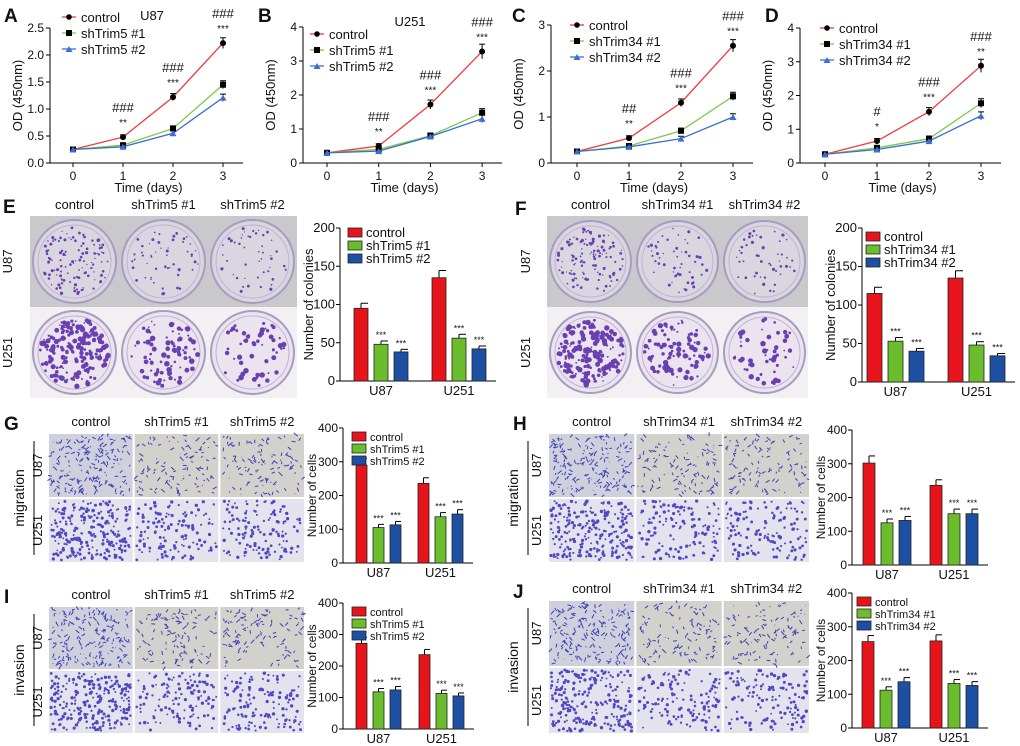 This screenshot has width=1020, height=746. Describe the element at coordinates (877, 176) in the screenshot. I see `x-tick-label: 1` at that location.